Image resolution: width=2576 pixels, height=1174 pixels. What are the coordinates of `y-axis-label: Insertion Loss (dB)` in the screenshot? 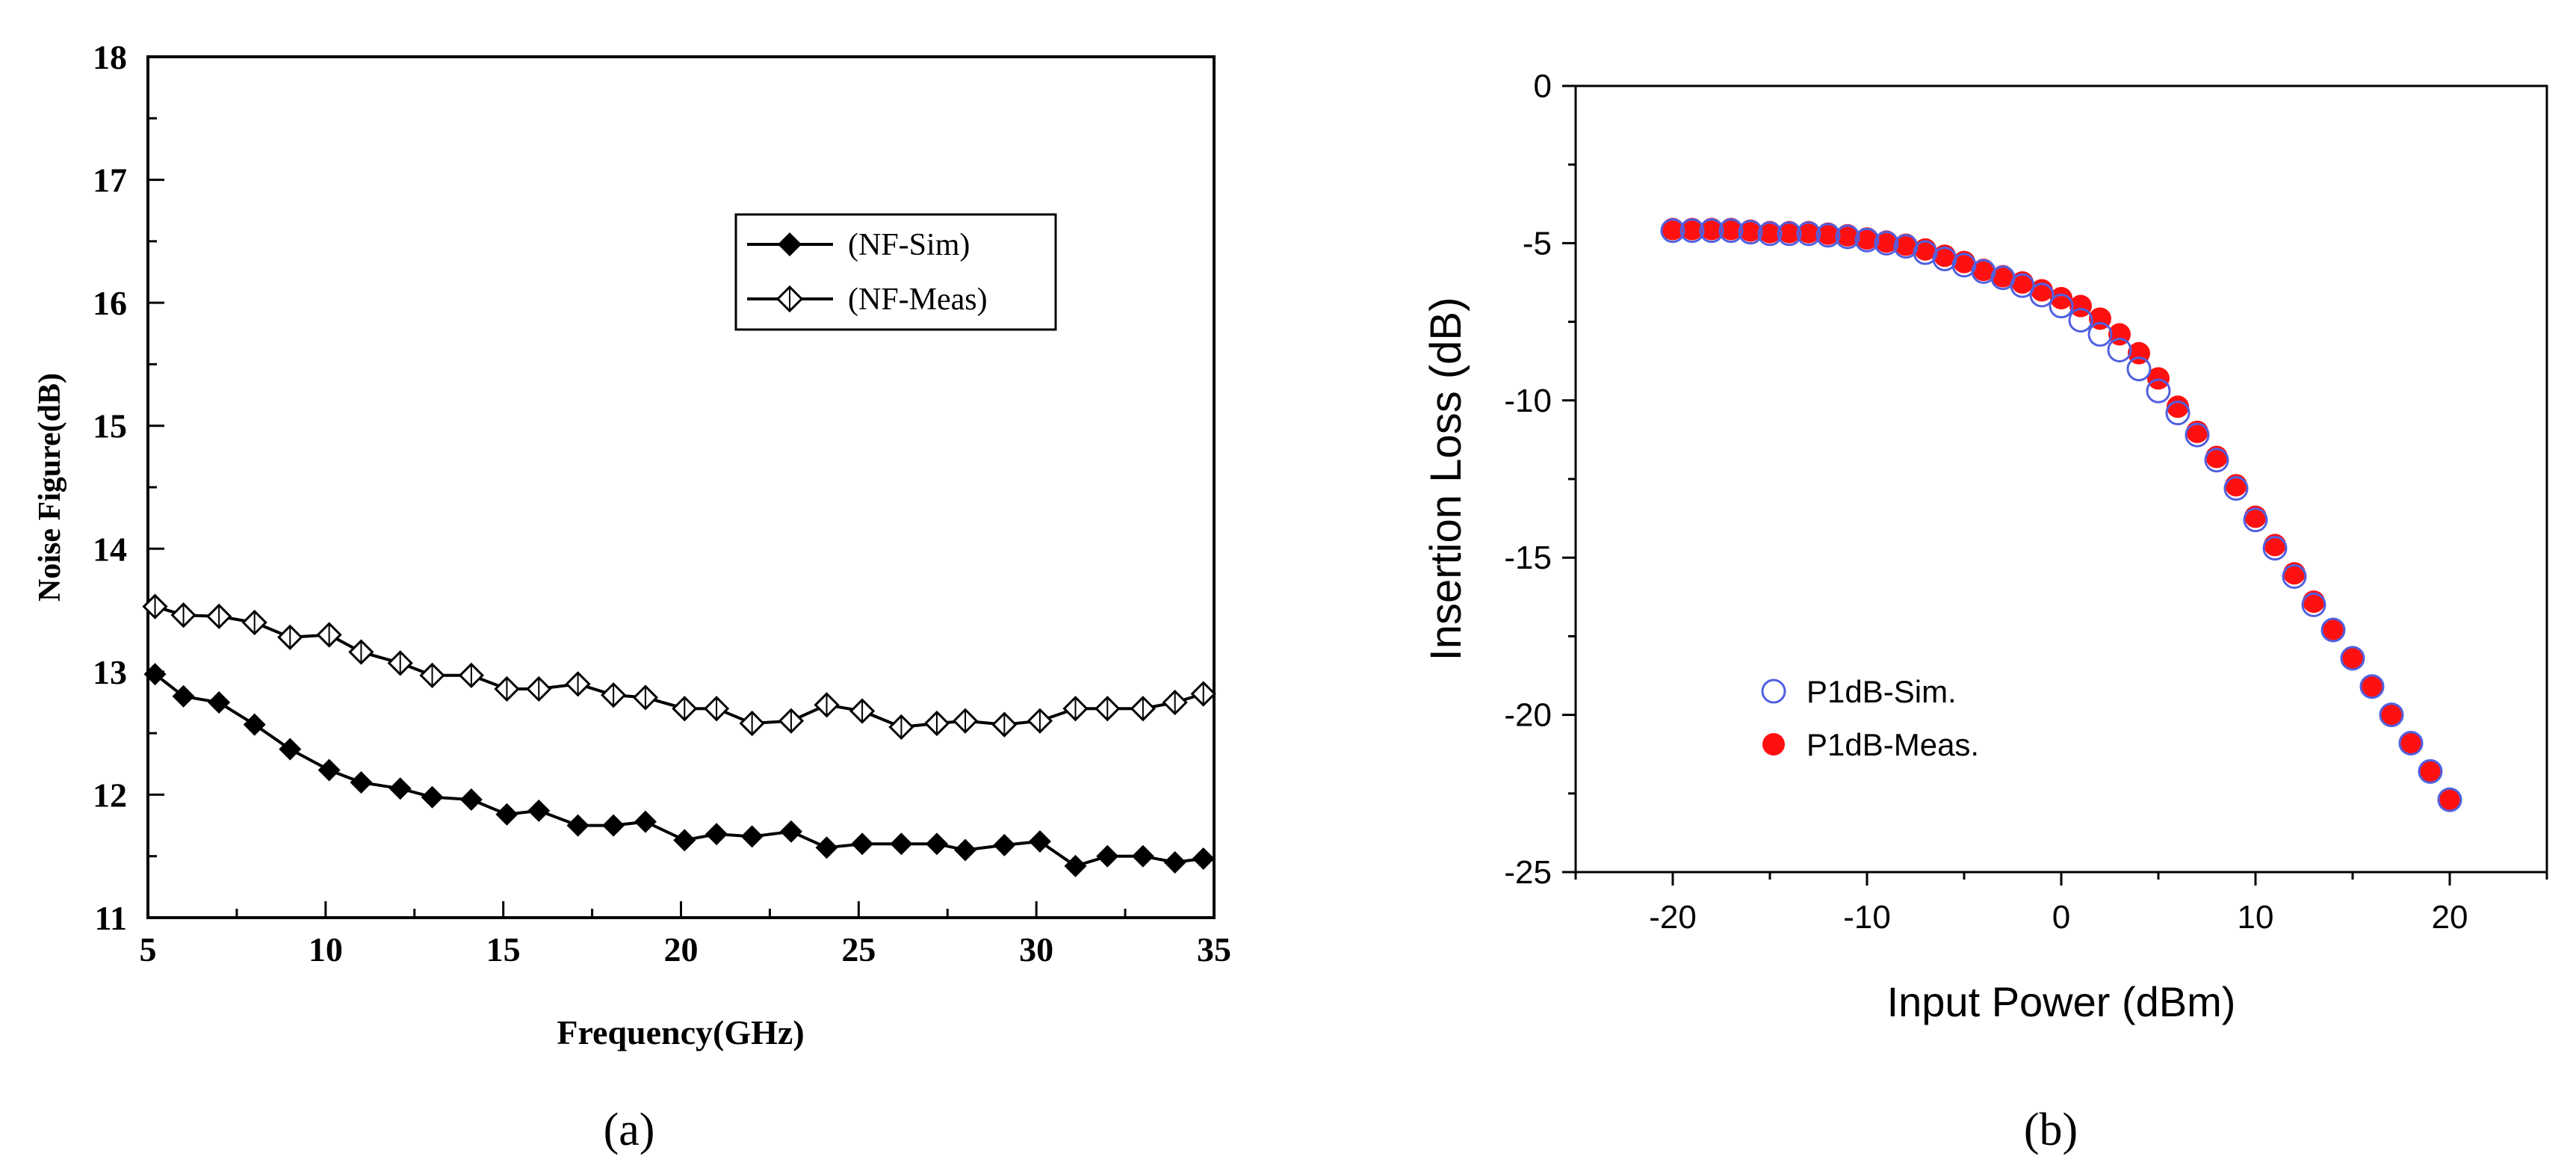 It's located at (1446, 479).